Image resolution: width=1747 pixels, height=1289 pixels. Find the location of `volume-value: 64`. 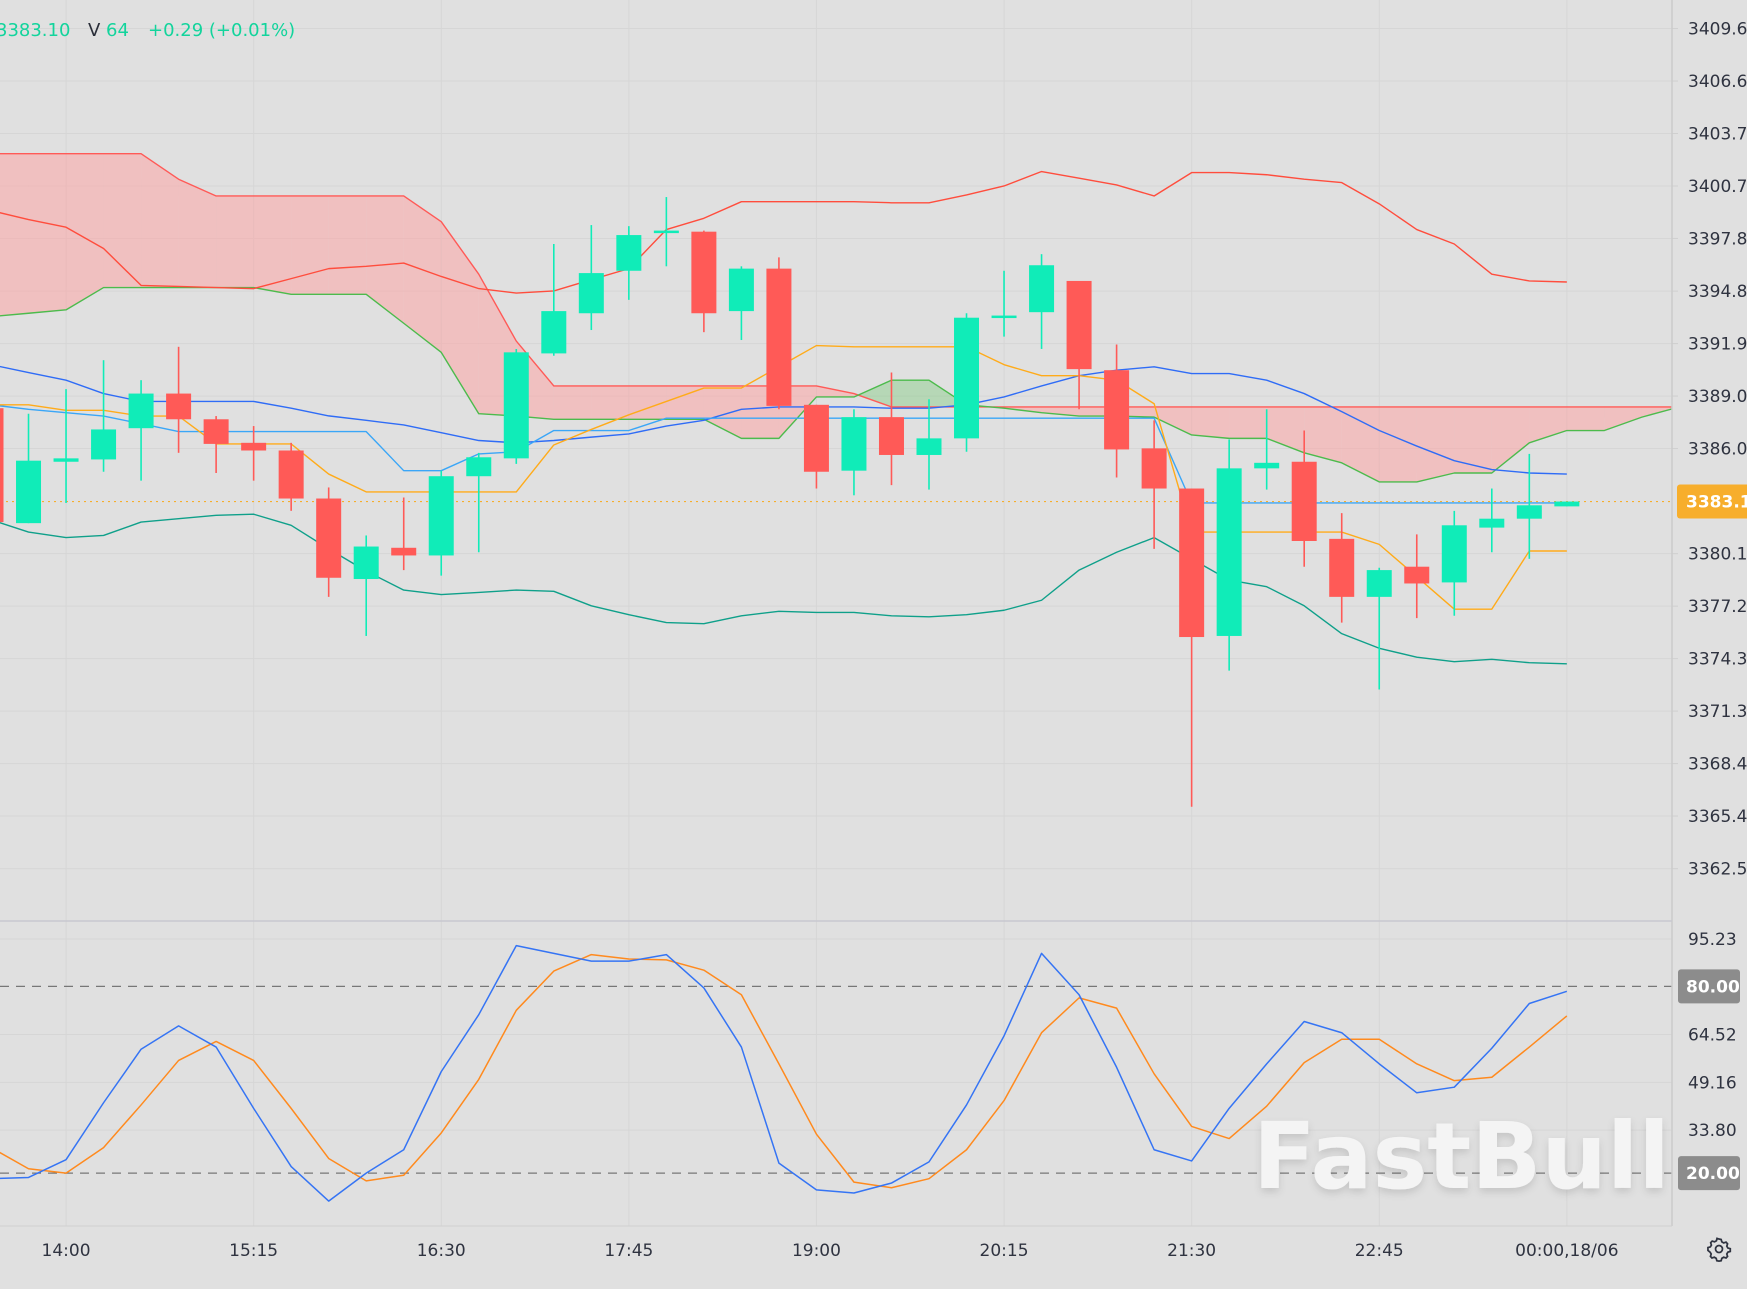

volume-value: 64 is located at coordinates (117, 30).